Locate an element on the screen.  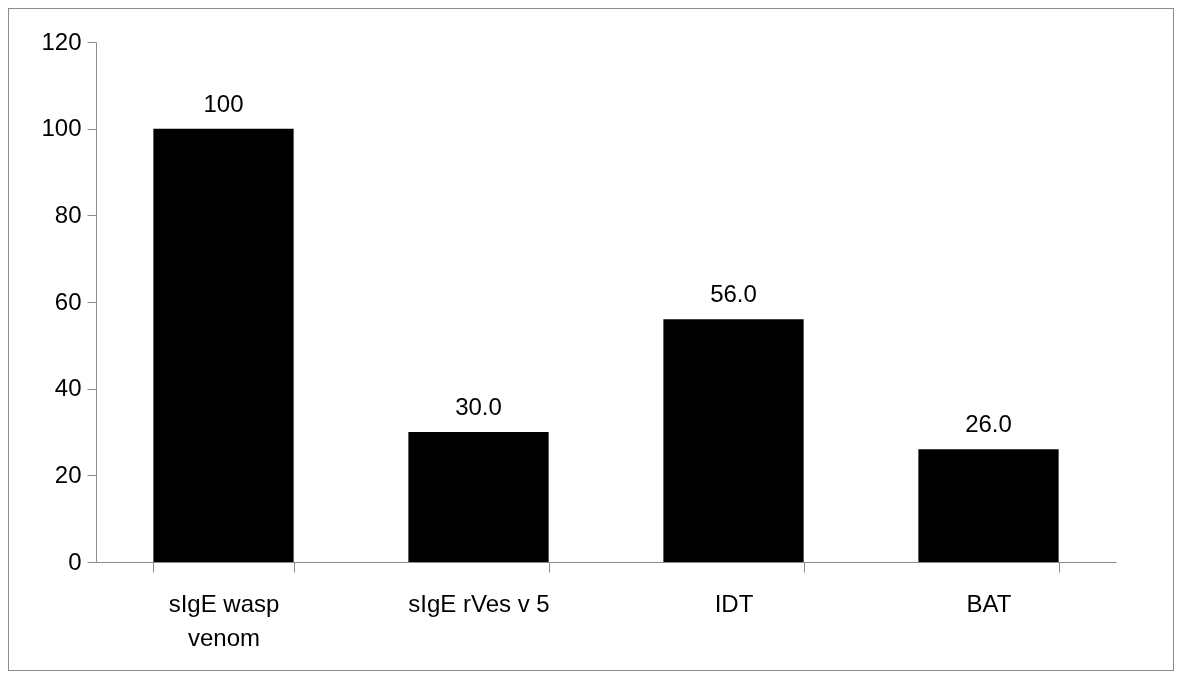
y-tick-label: 120 is located at coordinates (61, 41).